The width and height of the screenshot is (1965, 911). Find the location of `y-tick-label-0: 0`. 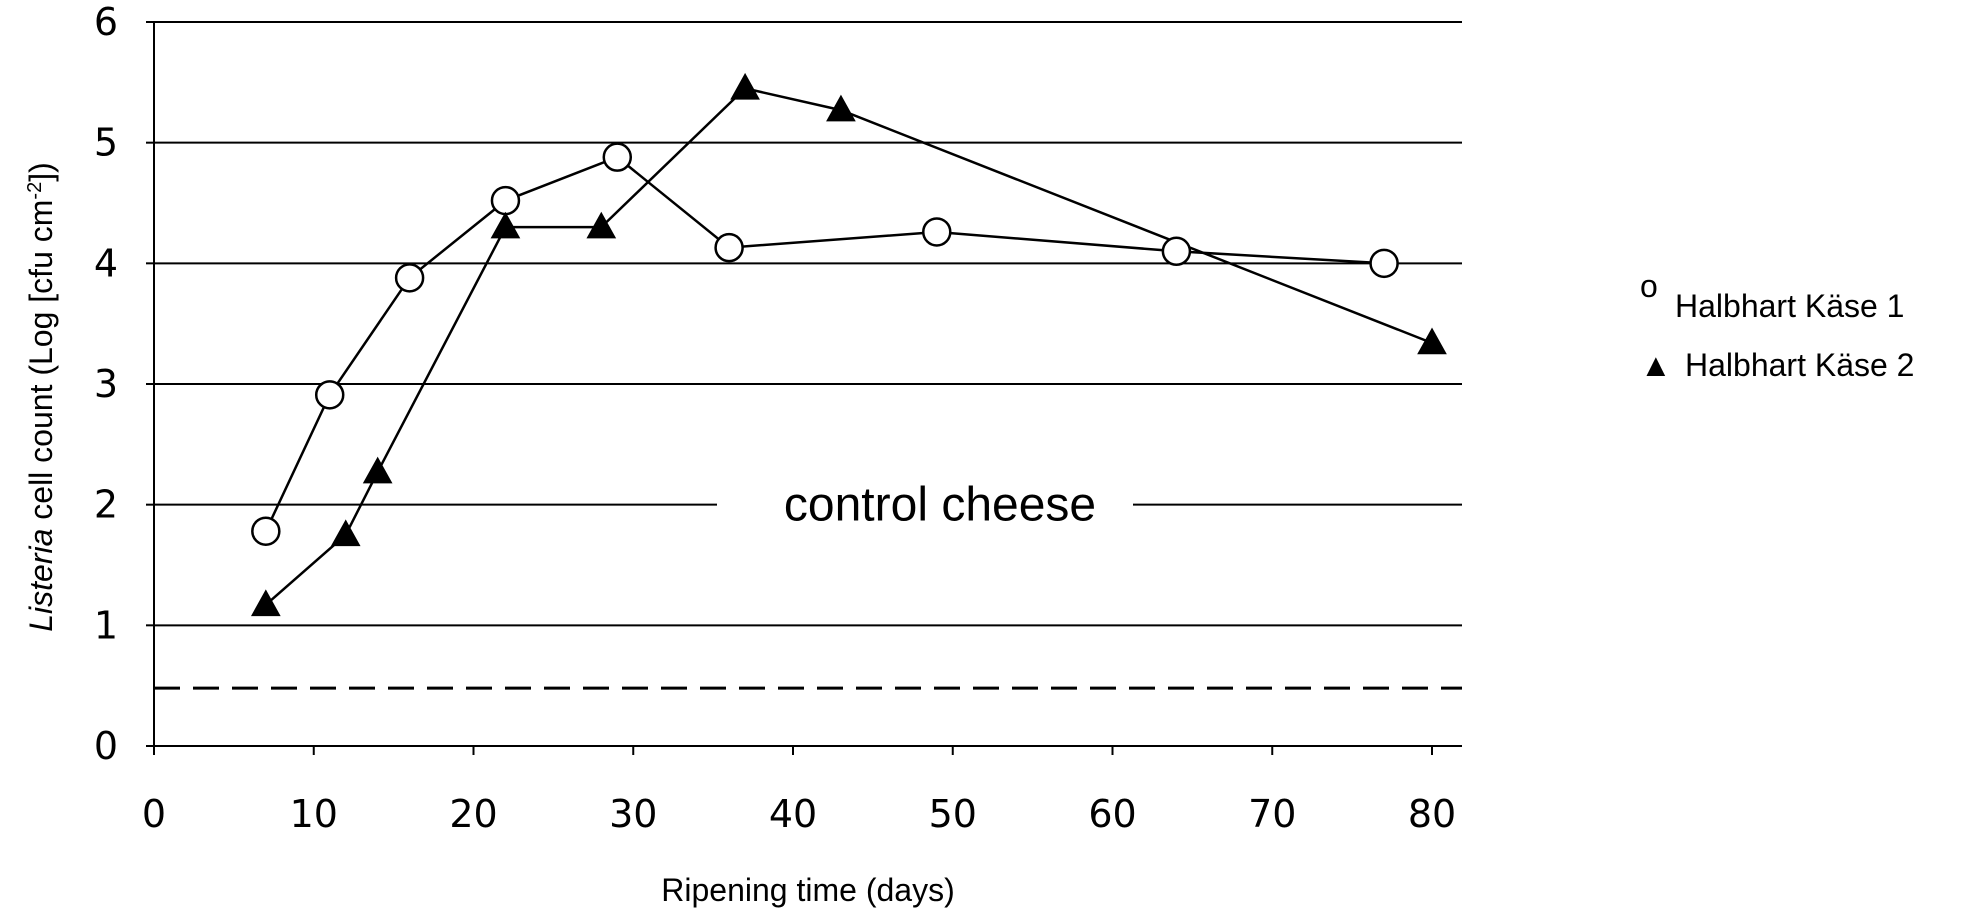

y-tick-label-0: 0 is located at coordinates (106, 746).